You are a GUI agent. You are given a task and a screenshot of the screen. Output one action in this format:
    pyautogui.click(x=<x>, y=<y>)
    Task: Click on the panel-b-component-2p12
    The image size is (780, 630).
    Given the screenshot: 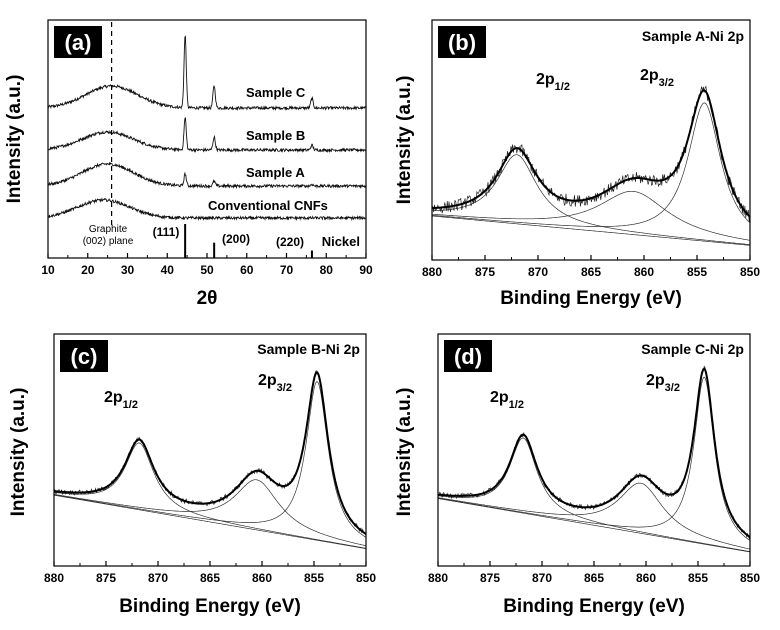 What is the action you would take?
    pyautogui.click(x=591, y=199)
    